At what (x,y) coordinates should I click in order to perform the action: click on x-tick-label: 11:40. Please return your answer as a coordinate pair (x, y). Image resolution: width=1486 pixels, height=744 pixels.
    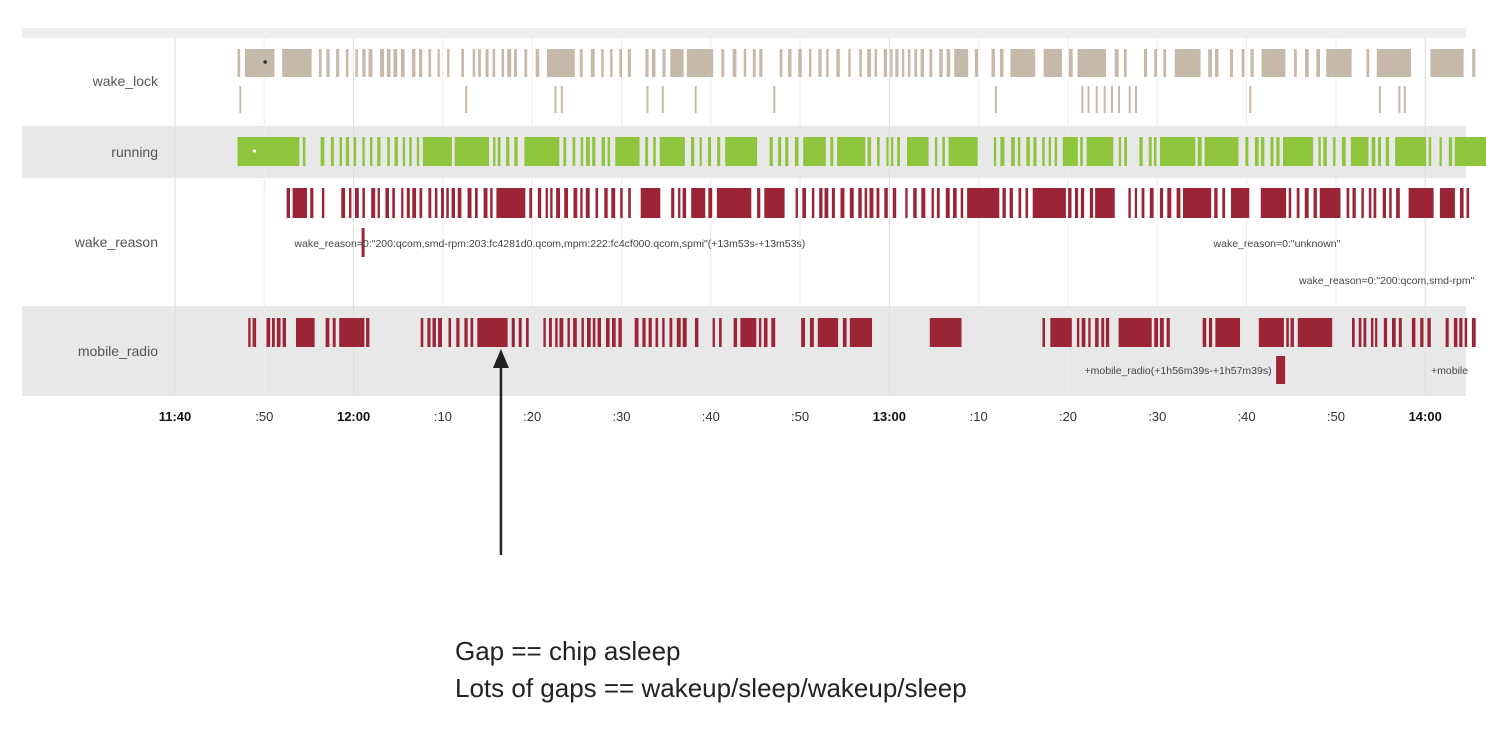
    Looking at the image, I should click on (175, 416).